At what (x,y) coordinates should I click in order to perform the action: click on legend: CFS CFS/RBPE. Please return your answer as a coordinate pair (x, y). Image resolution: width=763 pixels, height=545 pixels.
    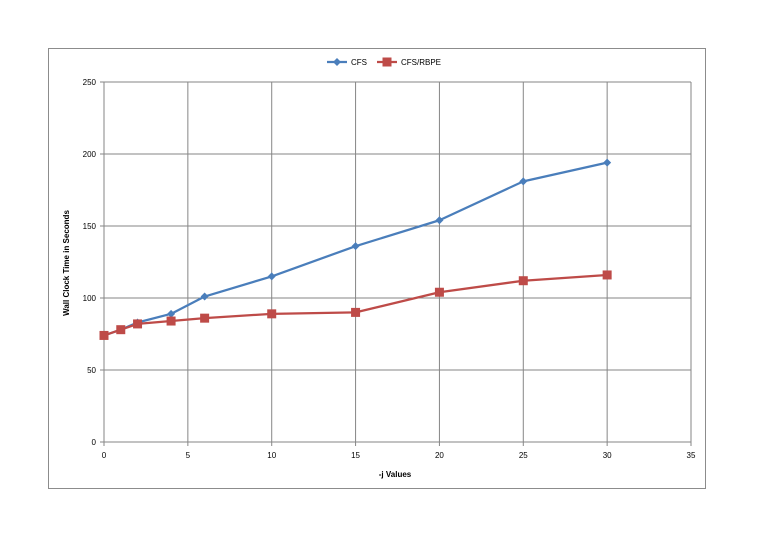
    Looking at the image, I should click on (384, 62).